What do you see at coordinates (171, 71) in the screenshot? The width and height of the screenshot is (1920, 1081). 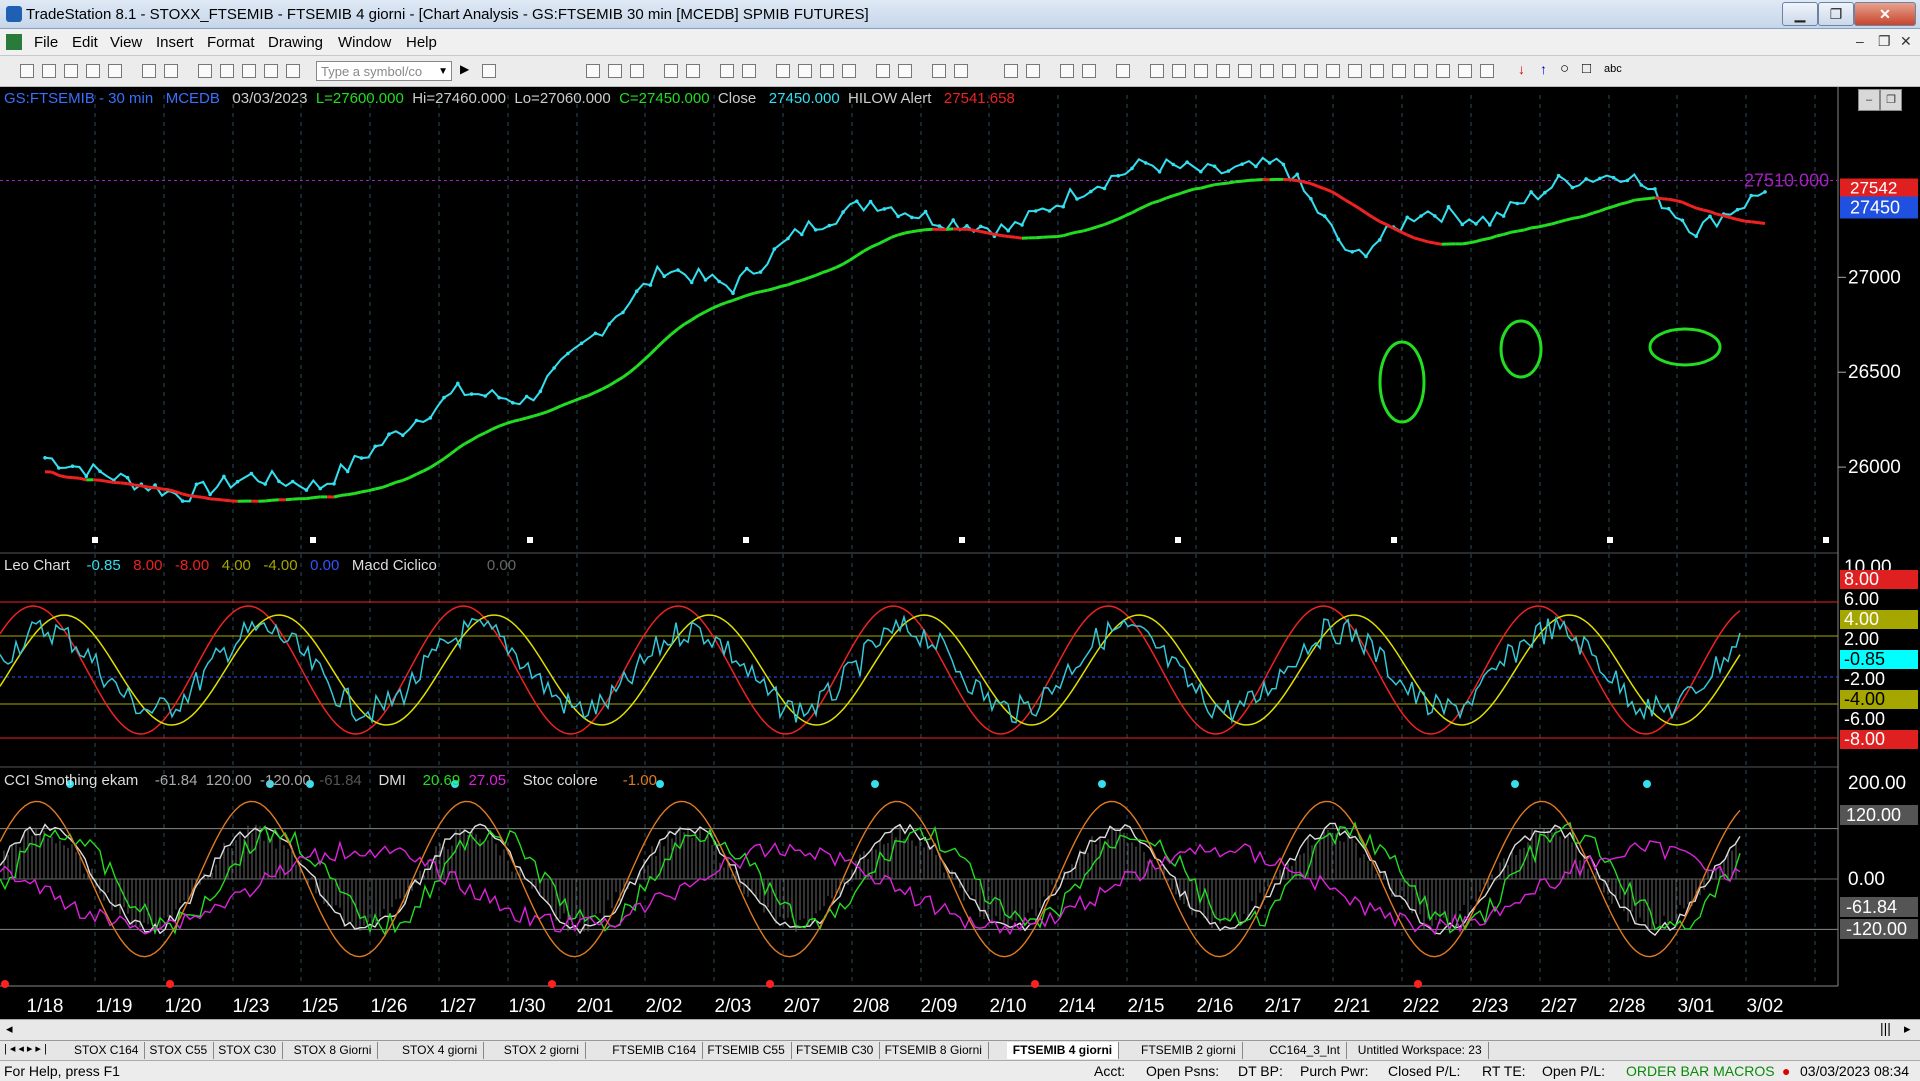 I see `print-preview-icon` at bounding box center [171, 71].